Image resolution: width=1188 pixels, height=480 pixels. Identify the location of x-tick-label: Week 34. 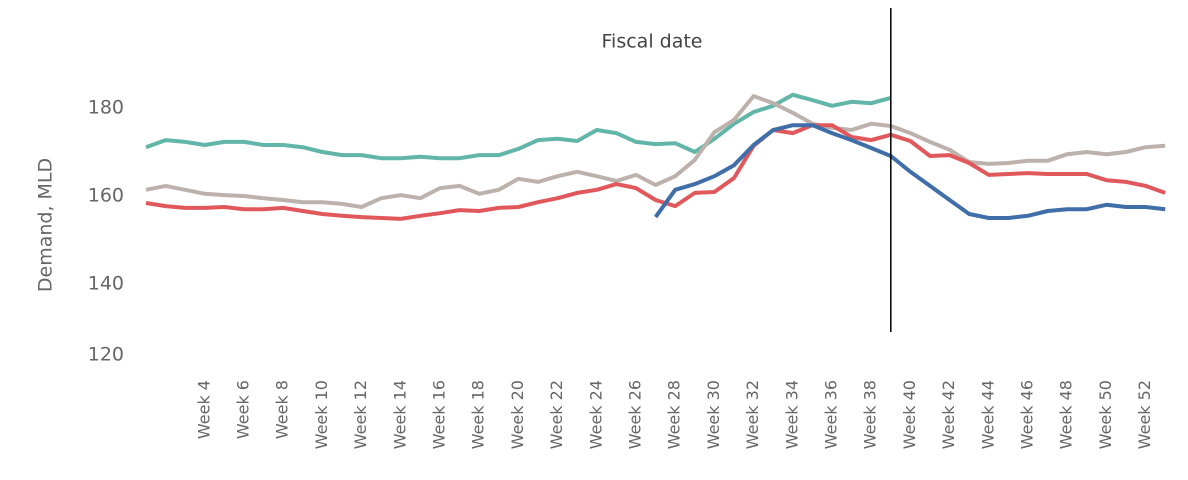
(791, 414).